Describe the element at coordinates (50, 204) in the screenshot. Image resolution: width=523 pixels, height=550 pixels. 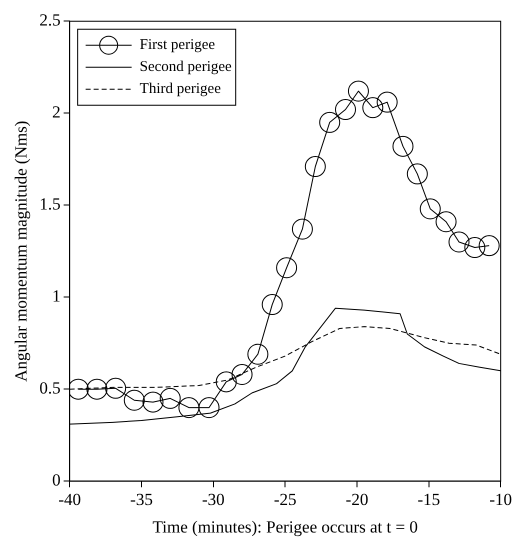
I see `y-tick-label: 1.5` at that location.